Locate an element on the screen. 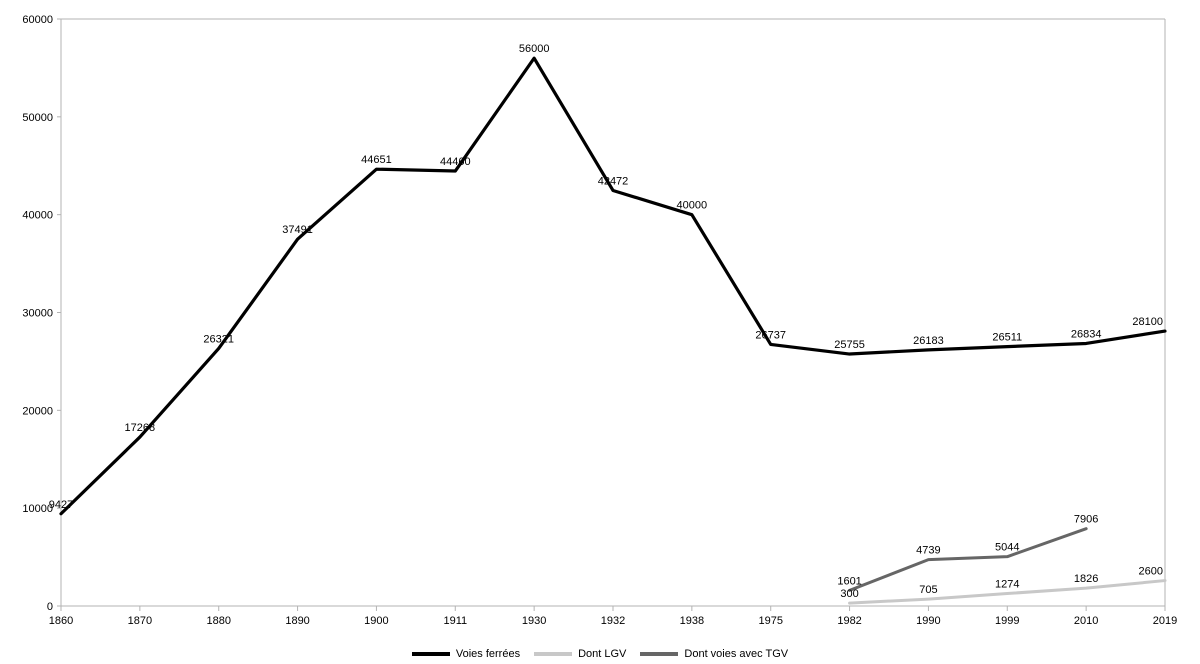  chart-legend: Voies ferrées Dont LGV Dont voies avec TGV is located at coordinates (600, 654).